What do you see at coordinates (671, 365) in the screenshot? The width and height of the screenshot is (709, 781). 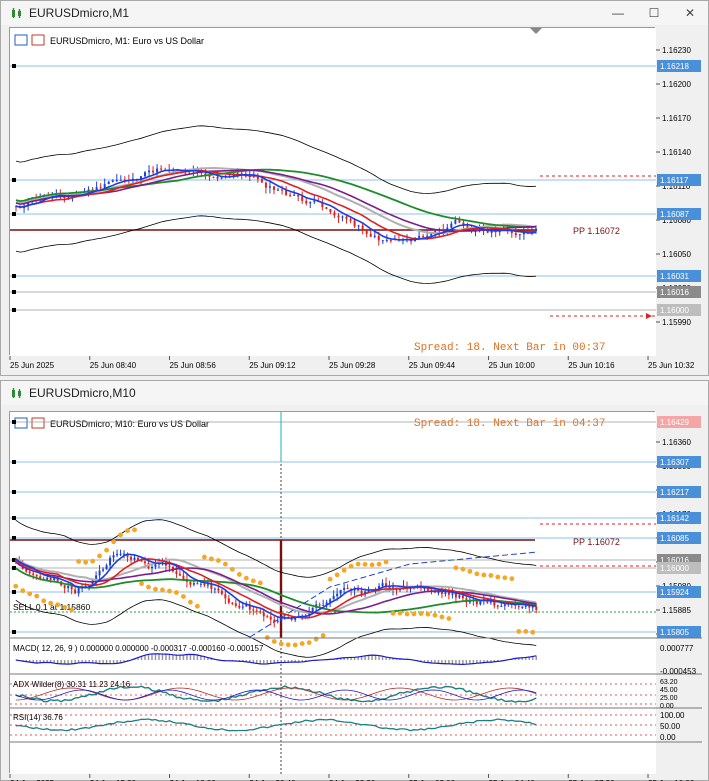 I see `time-tick-label: 25 Jun 10:32` at bounding box center [671, 365].